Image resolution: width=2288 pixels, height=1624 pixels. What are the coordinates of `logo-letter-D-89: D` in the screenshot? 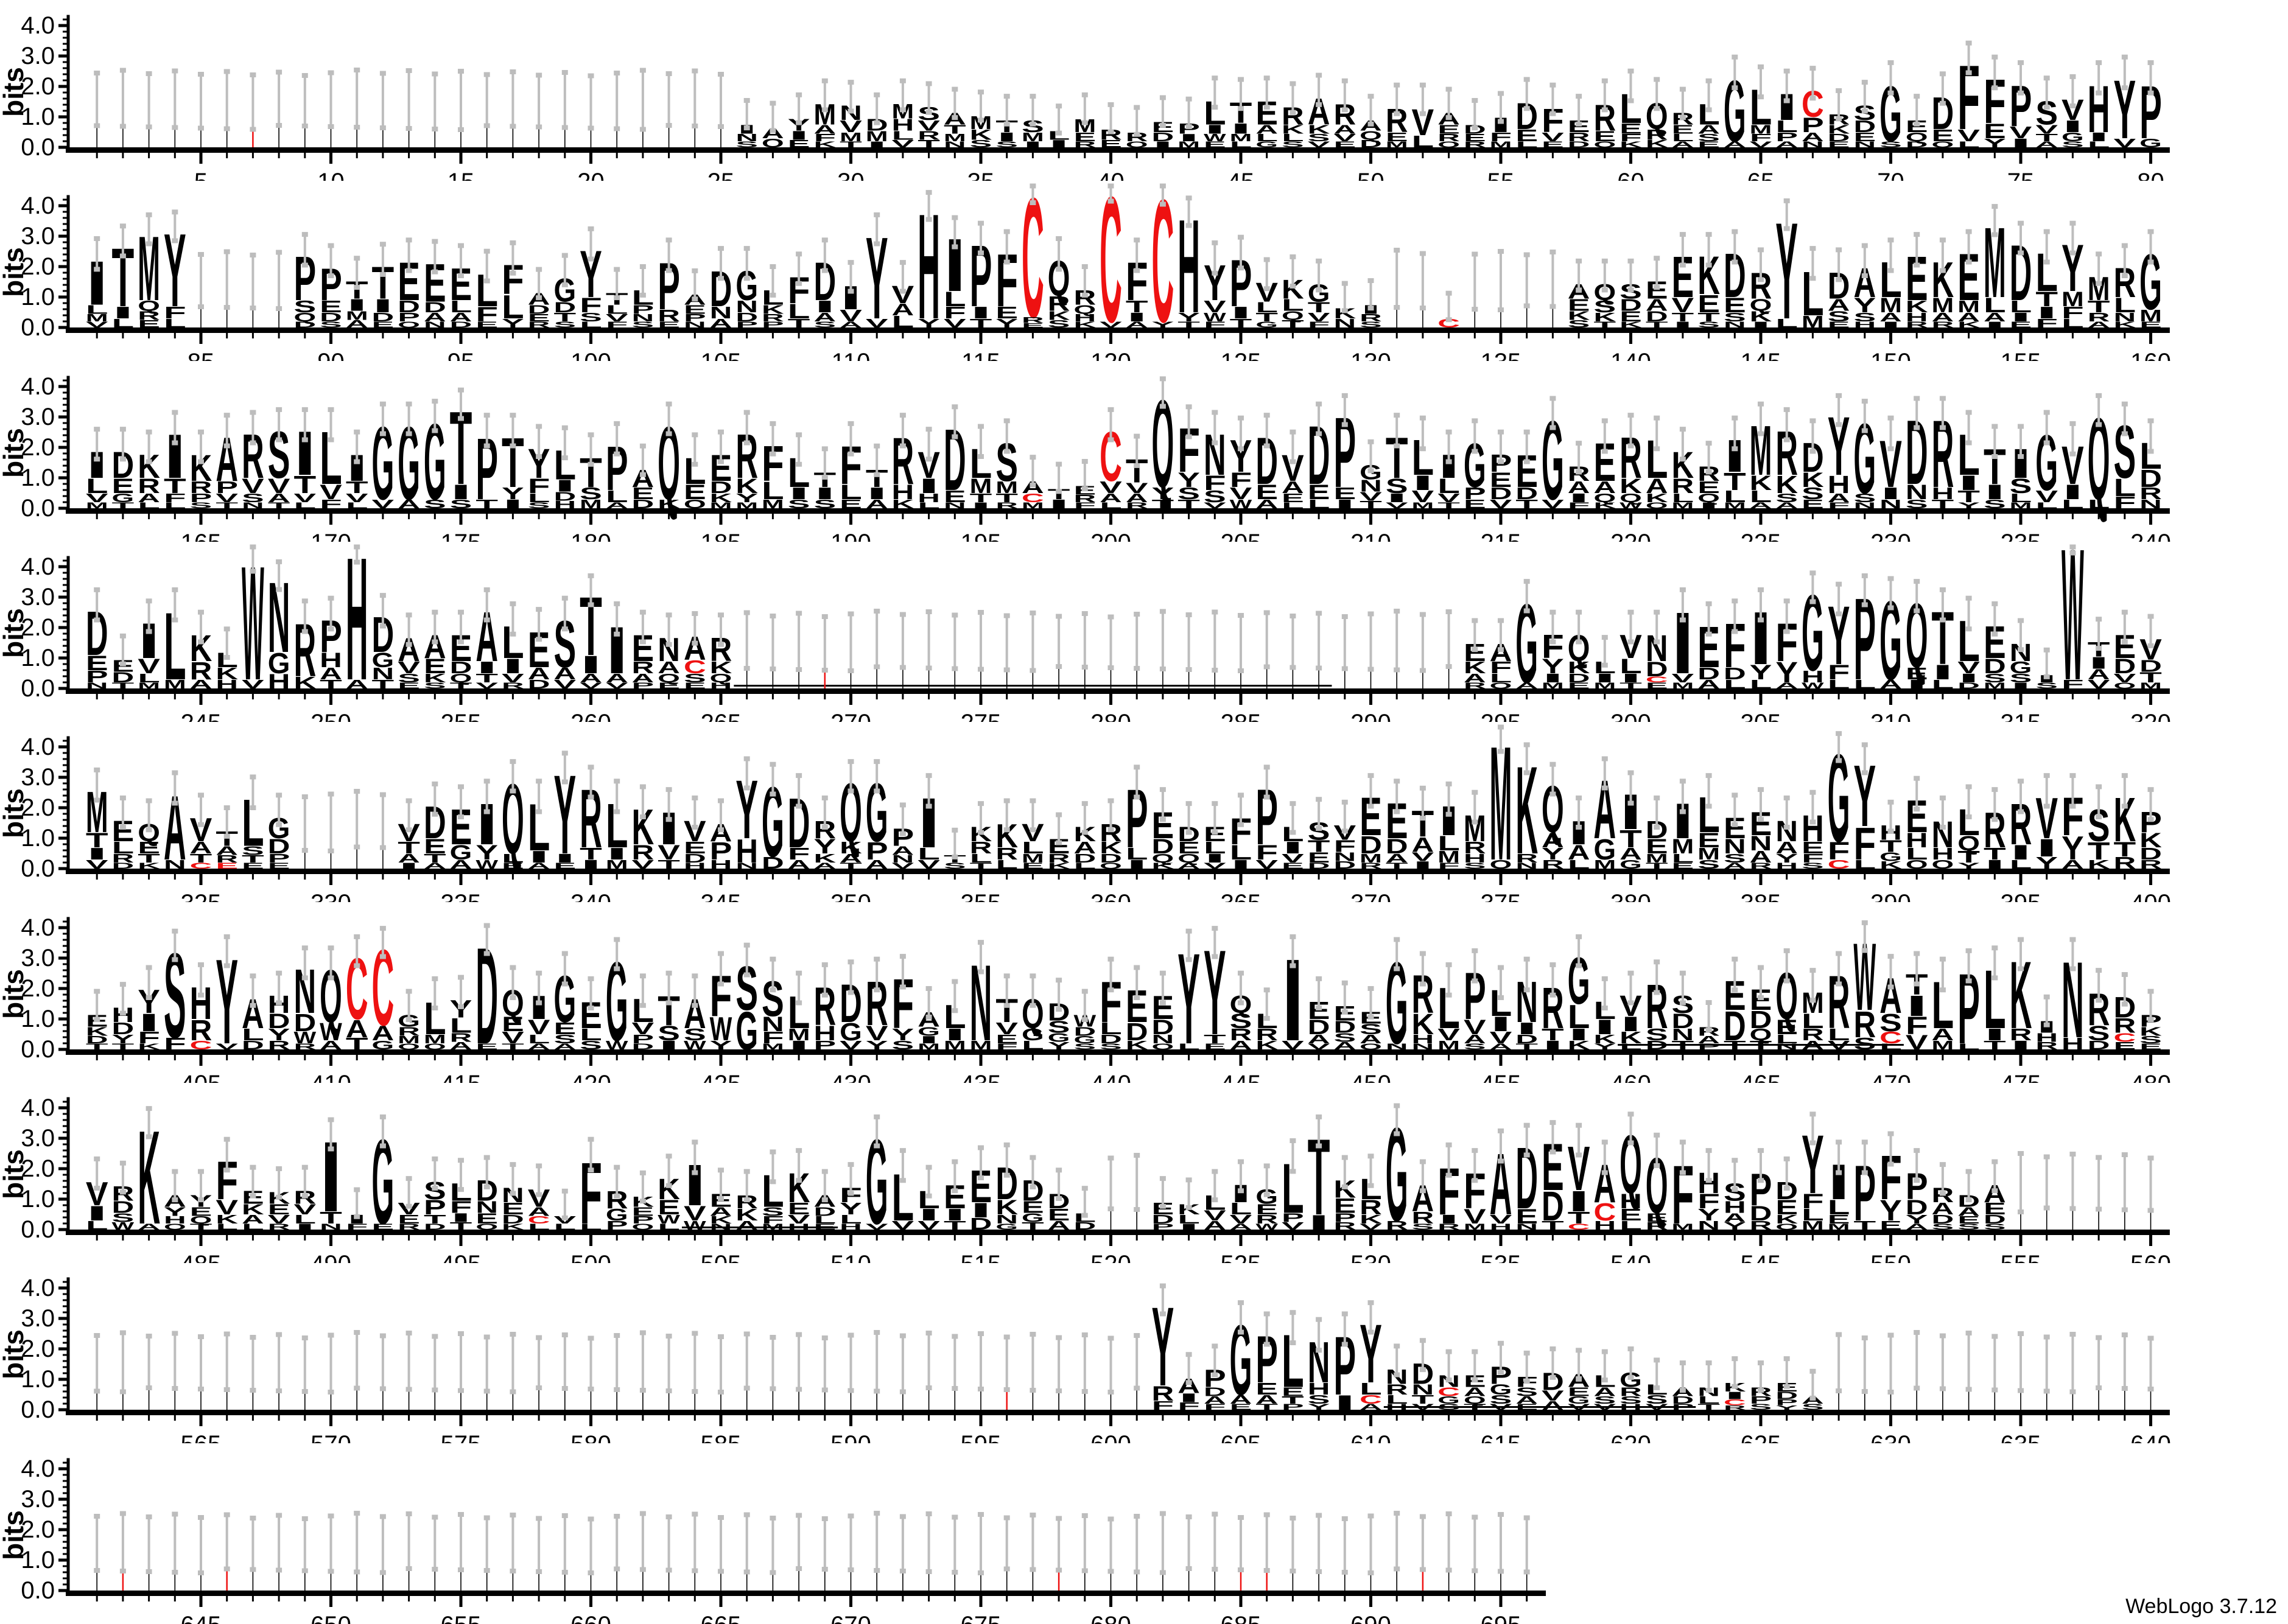 It's located at (304, 325).